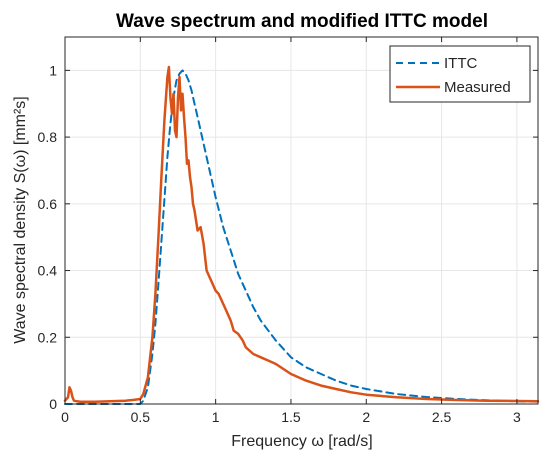  Describe the element at coordinates (301, 441) in the screenshot. I see `x-axis-label: Frequency ω [rad/s]` at that location.